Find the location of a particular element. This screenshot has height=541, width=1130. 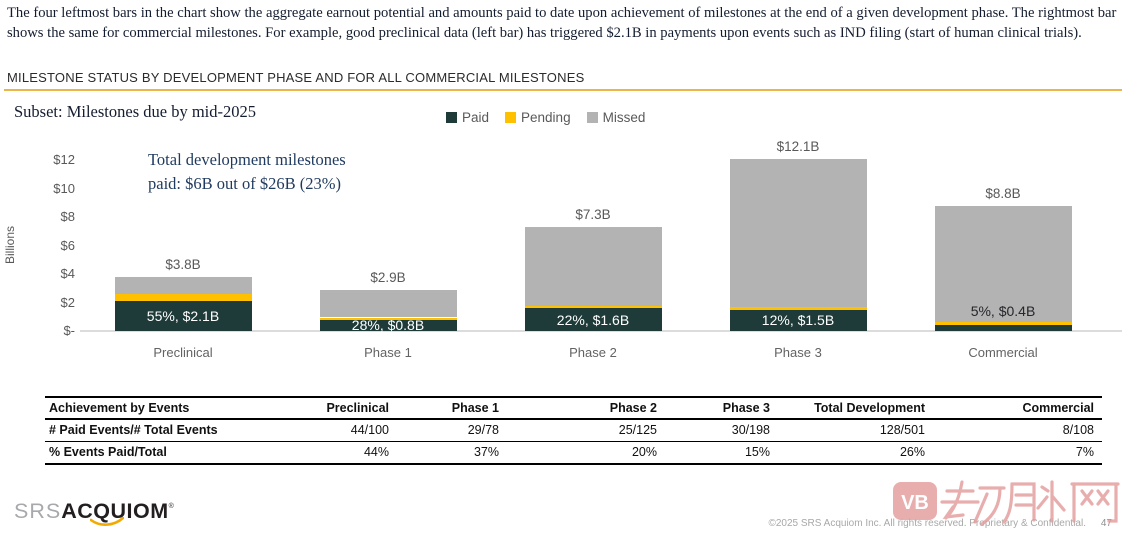

legend-label: Pending is located at coordinates (546, 117).